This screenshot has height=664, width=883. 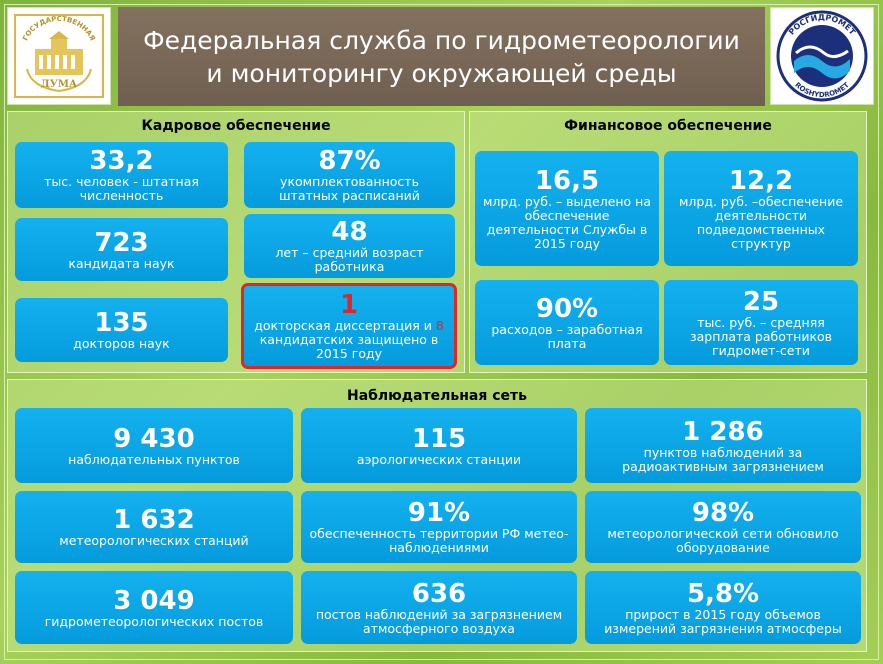 What do you see at coordinates (349, 246) in the screenshot?
I see `staff-tile-age: 48 лет – средний возраст работника` at bounding box center [349, 246].